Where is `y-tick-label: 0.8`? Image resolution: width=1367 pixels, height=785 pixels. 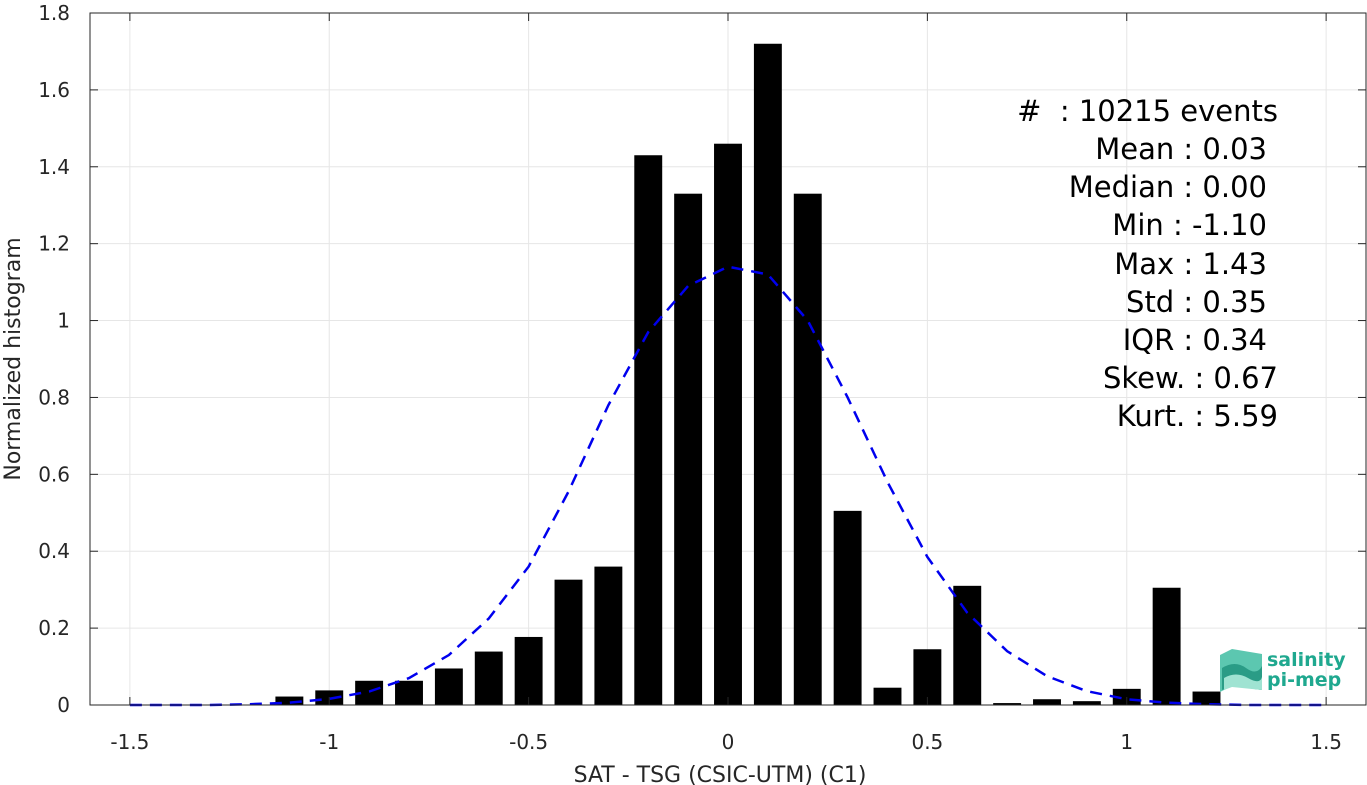
y-tick-label: 0.8 is located at coordinates (54, 397).